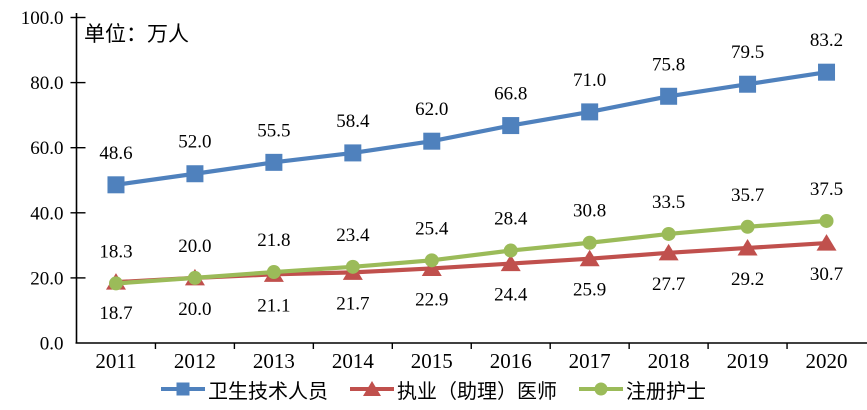 The image size is (867, 410). I want to click on value-label: 28.4, so click(511, 219).